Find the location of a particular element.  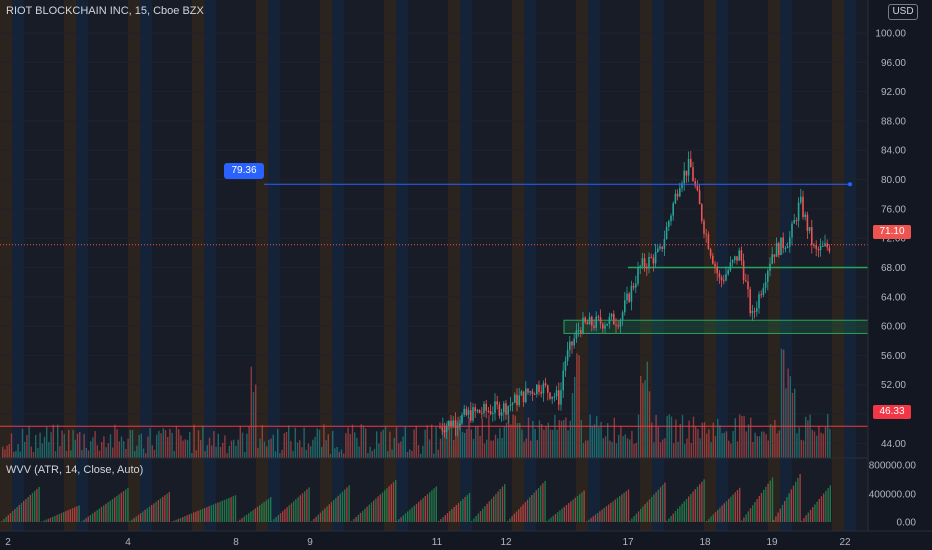

symbol-title: RIOT BLOCKCHAIN INC, 15, Cboe BZX is located at coordinates (105, 11).